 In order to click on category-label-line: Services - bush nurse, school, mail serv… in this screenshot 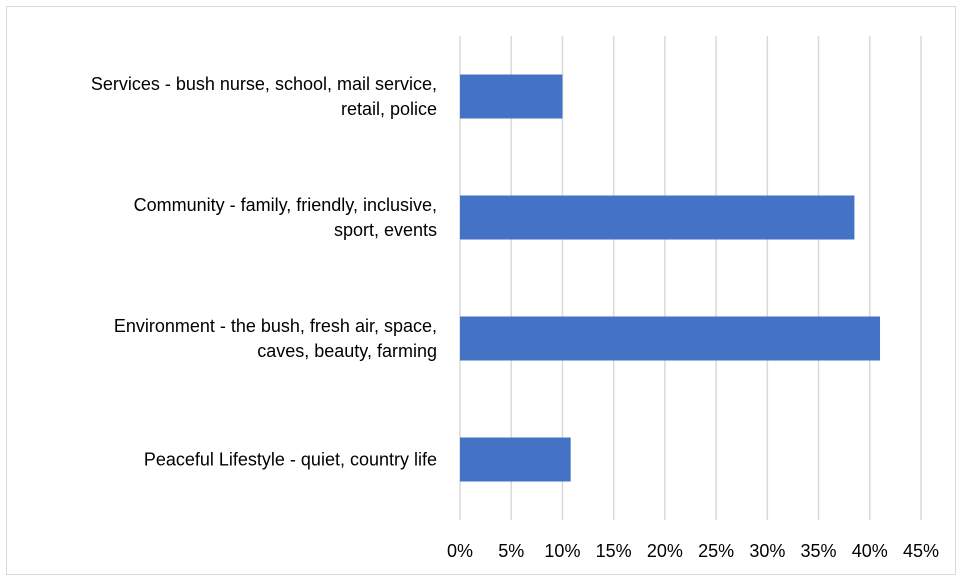, I will do `click(264, 84)`.